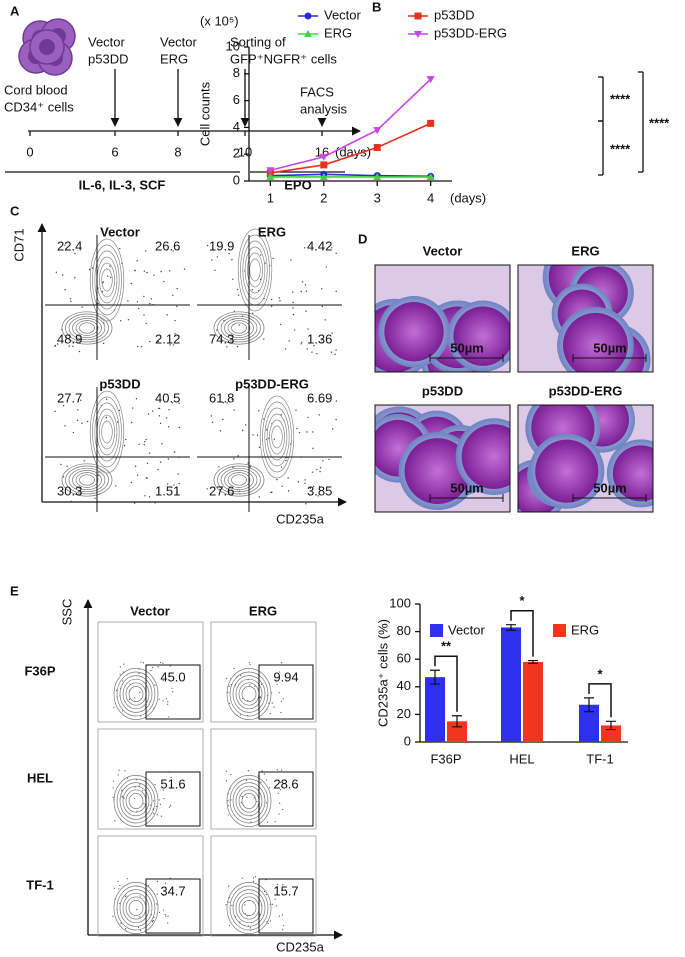 This screenshot has width=685, height=957. I want to click on bar, so click(533, 701).